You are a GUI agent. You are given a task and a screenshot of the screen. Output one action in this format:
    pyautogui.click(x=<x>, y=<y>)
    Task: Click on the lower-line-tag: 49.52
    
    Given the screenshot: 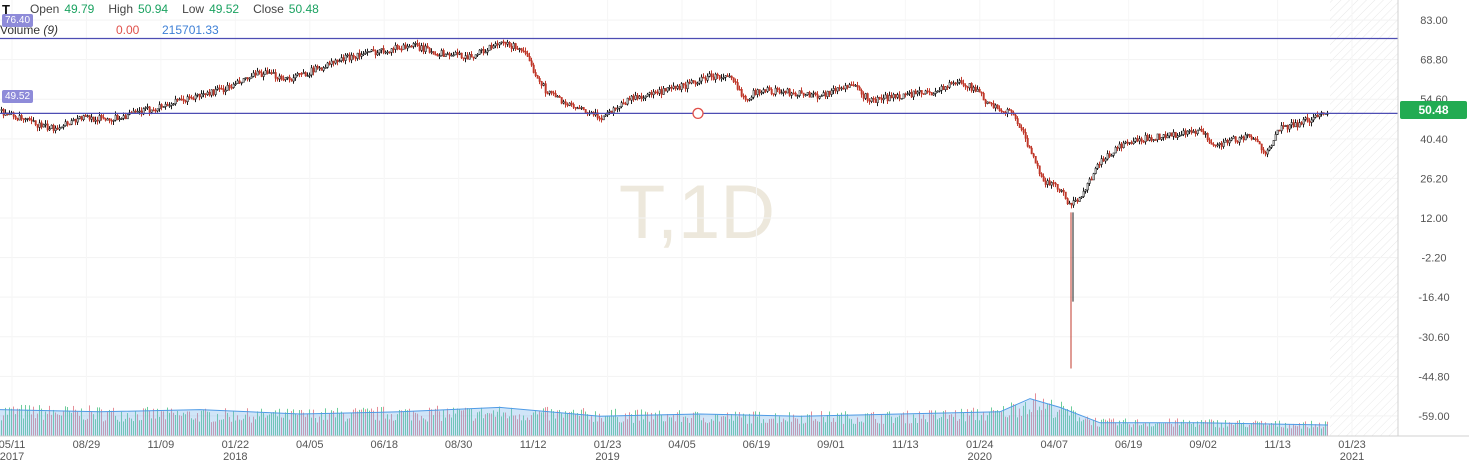 What is the action you would take?
    pyautogui.click(x=18, y=96)
    